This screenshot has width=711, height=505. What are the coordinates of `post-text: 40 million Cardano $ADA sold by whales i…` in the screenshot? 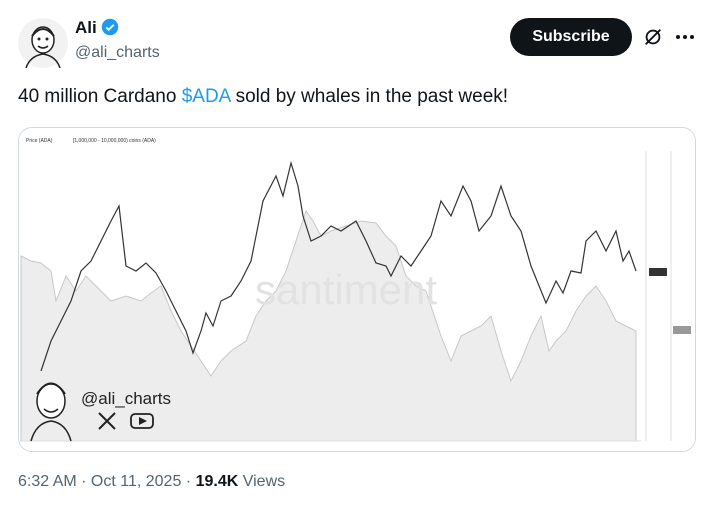 It's located at (263, 97).